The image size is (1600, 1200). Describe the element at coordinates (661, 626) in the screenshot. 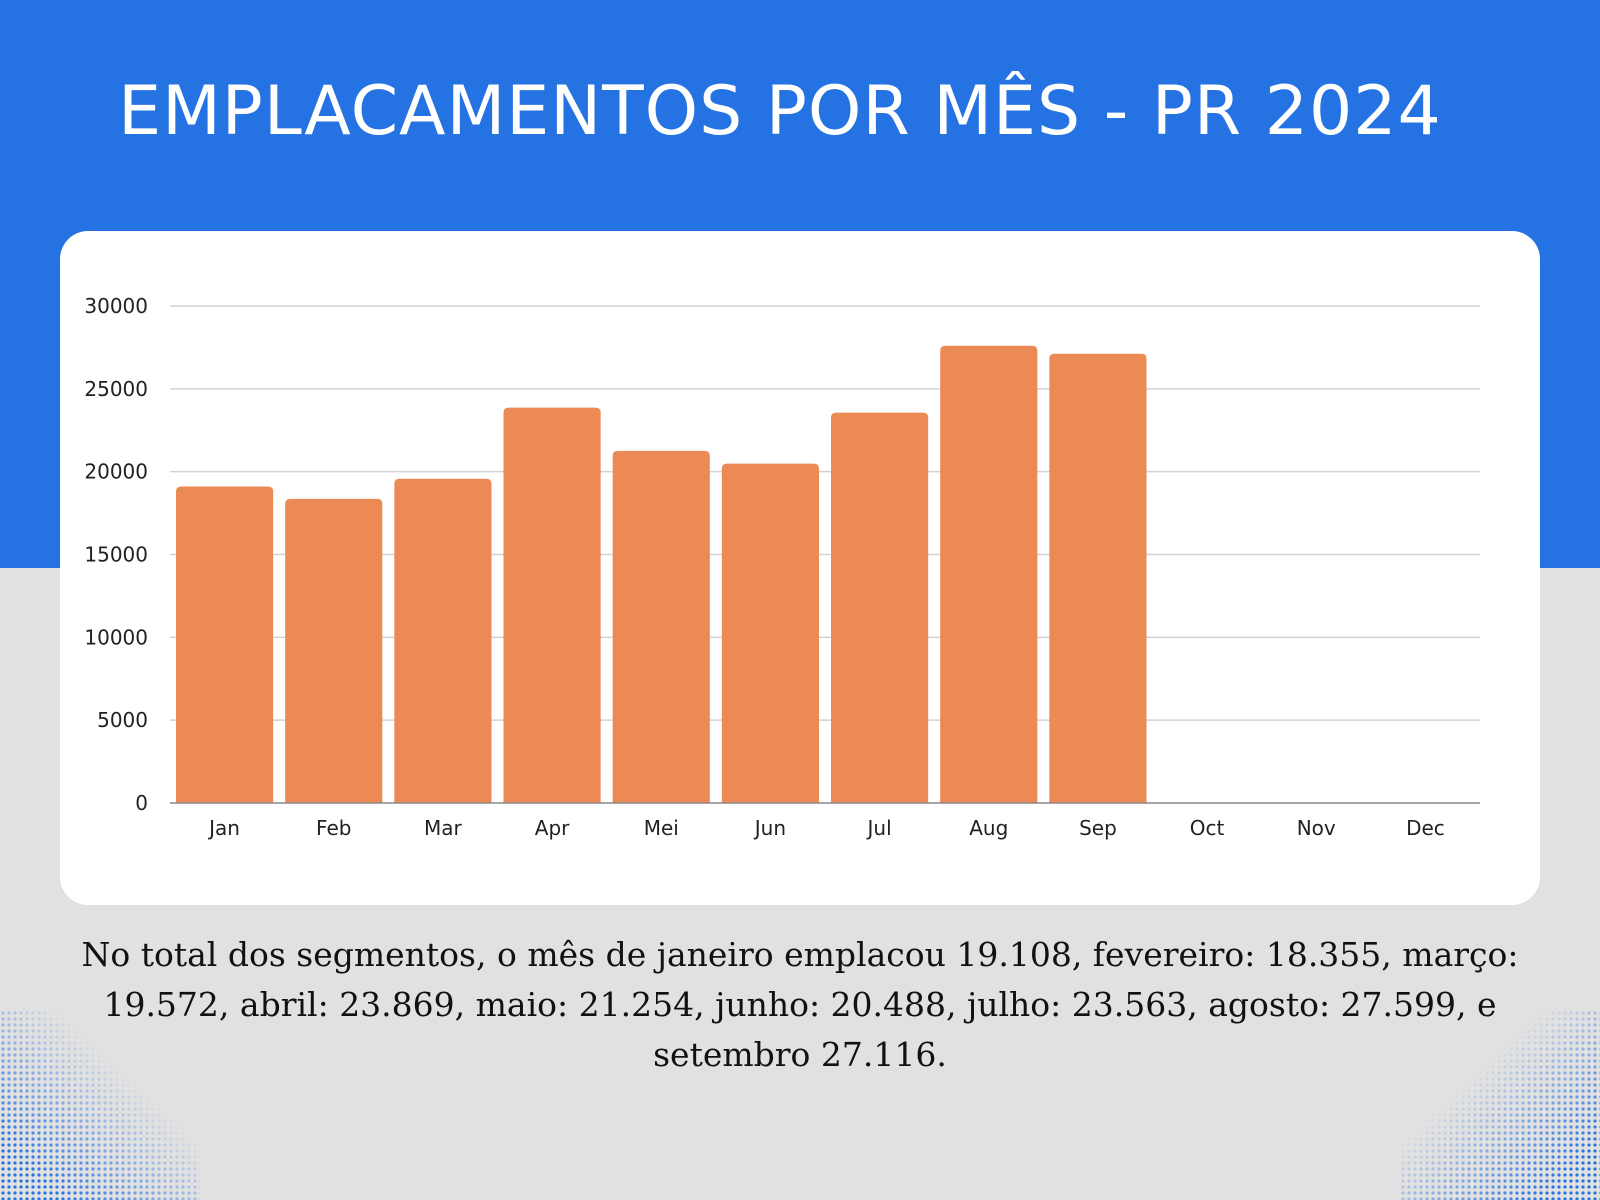

I see `bar-mei` at that location.